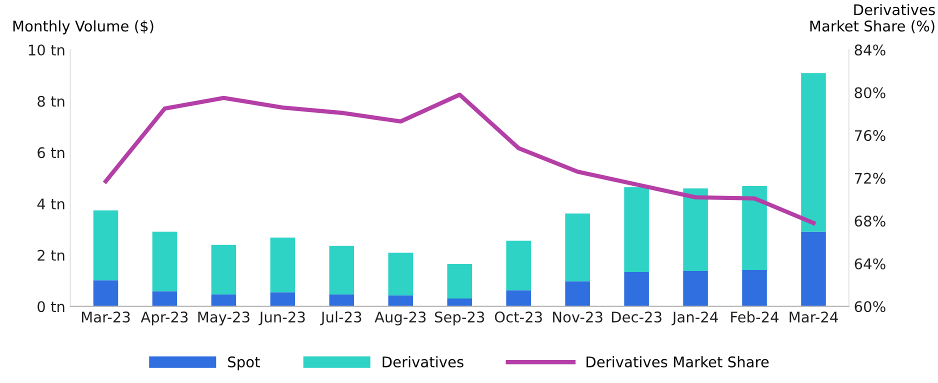 This screenshot has width=938, height=383. I want to click on x-tick-label: Apr-23, so click(164, 319).